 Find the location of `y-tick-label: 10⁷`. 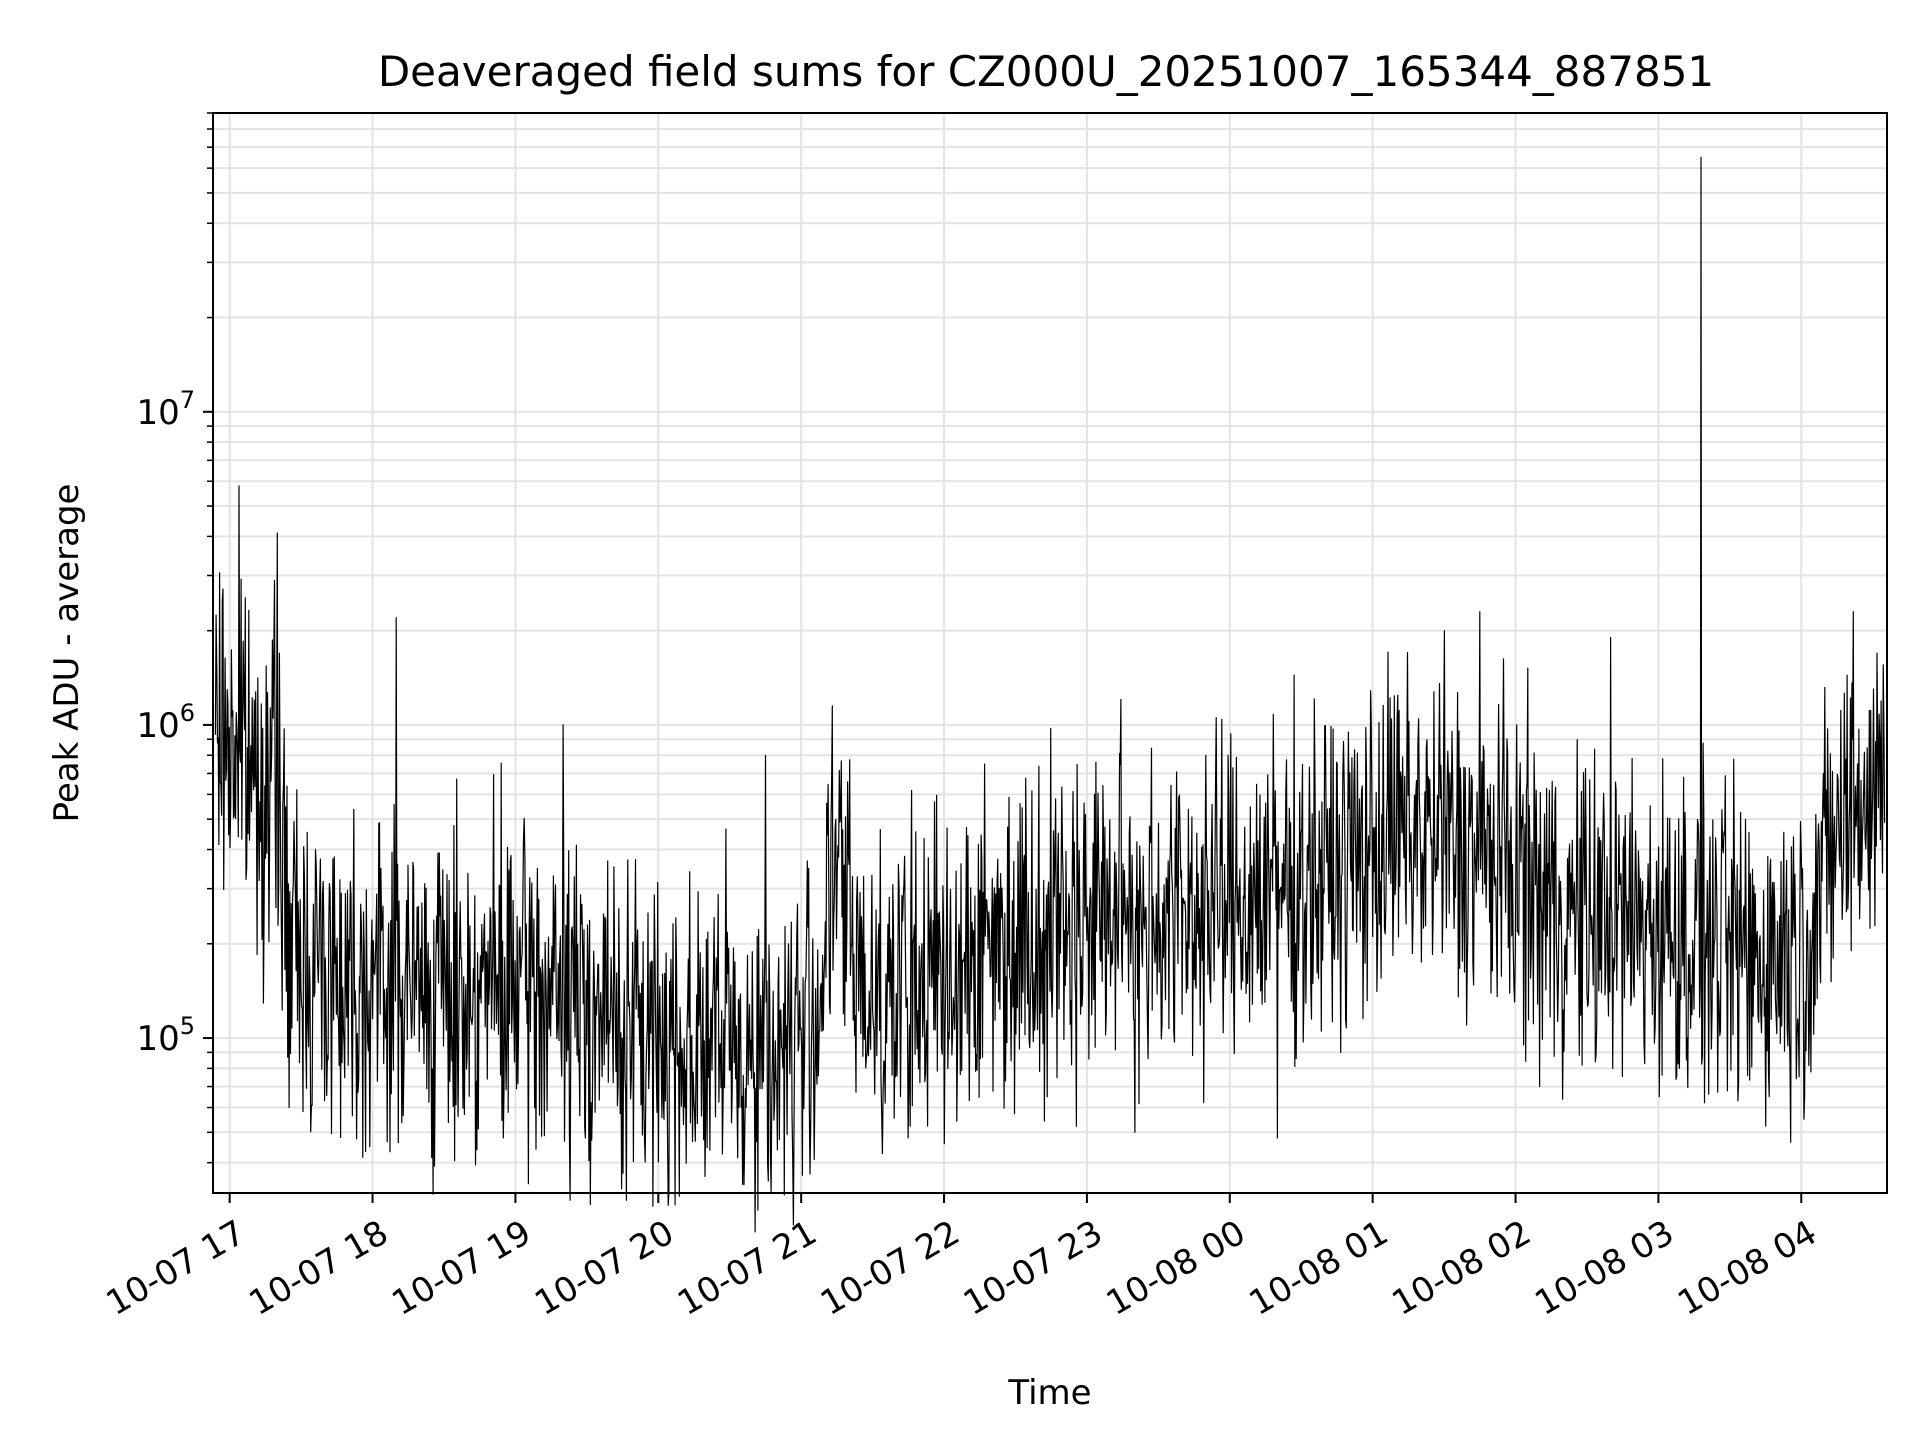

y-tick-label: 10⁷ is located at coordinates (165, 409).